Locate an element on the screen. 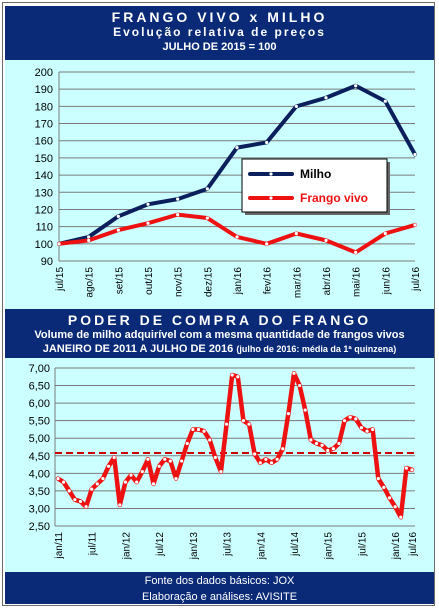 Image resolution: width=439 pixels, height=610 pixels. chart2-xtick-label: jan/15 is located at coordinates (329, 546).